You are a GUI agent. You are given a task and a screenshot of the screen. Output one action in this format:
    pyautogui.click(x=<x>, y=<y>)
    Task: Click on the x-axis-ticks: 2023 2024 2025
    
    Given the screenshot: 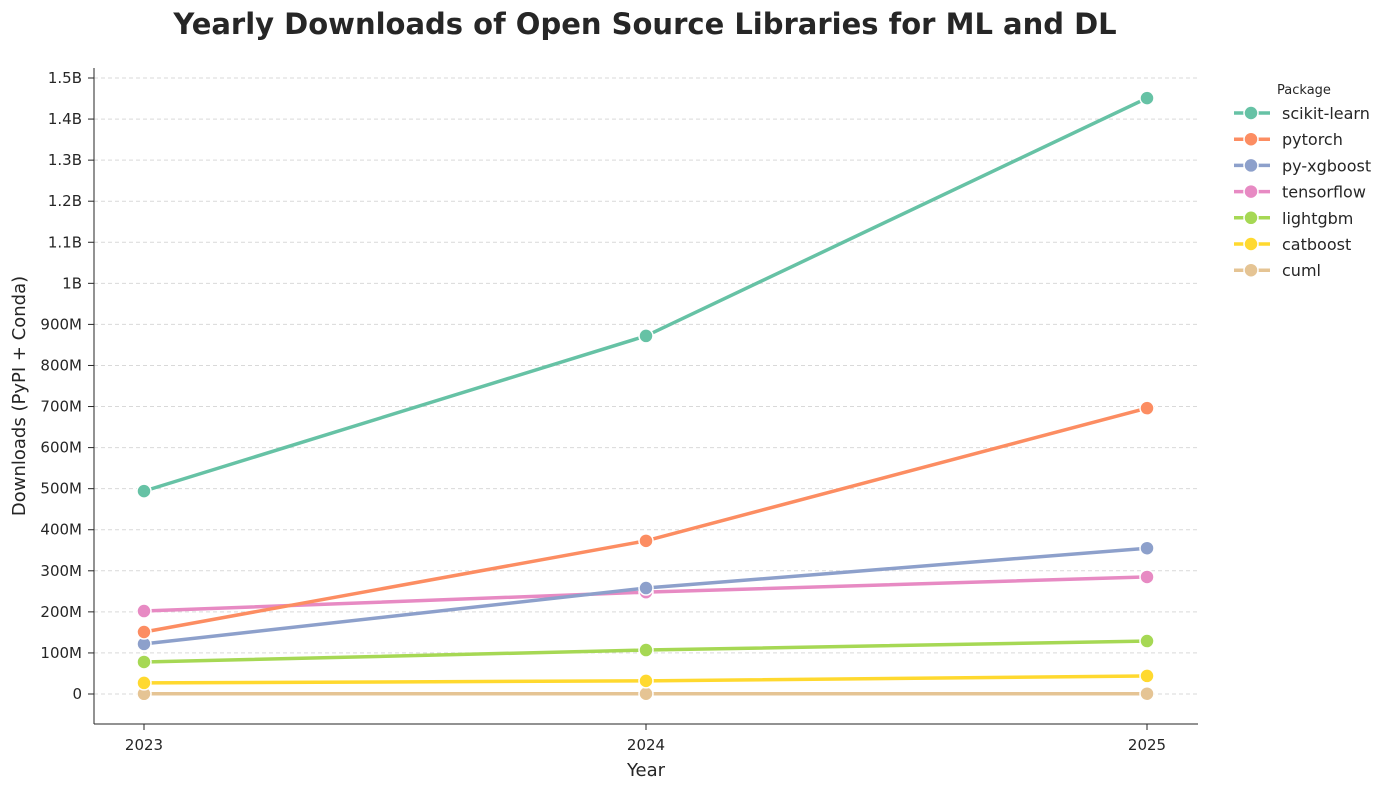 What is the action you would take?
    pyautogui.click(x=645, y=739)
    